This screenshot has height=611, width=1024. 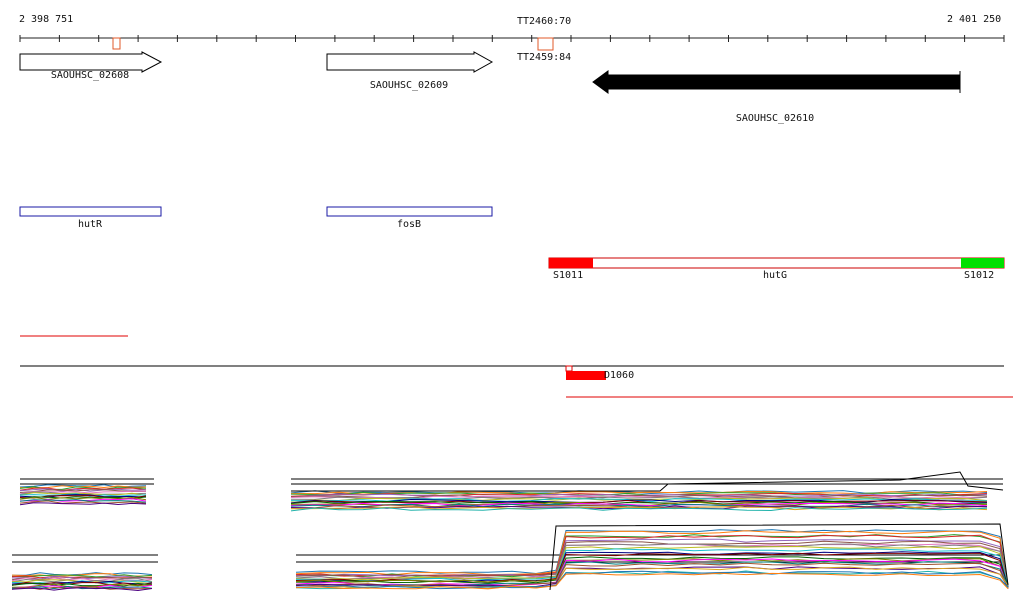 I want to click on terminator-label: TT2459:84, so click(x=544, y=57).